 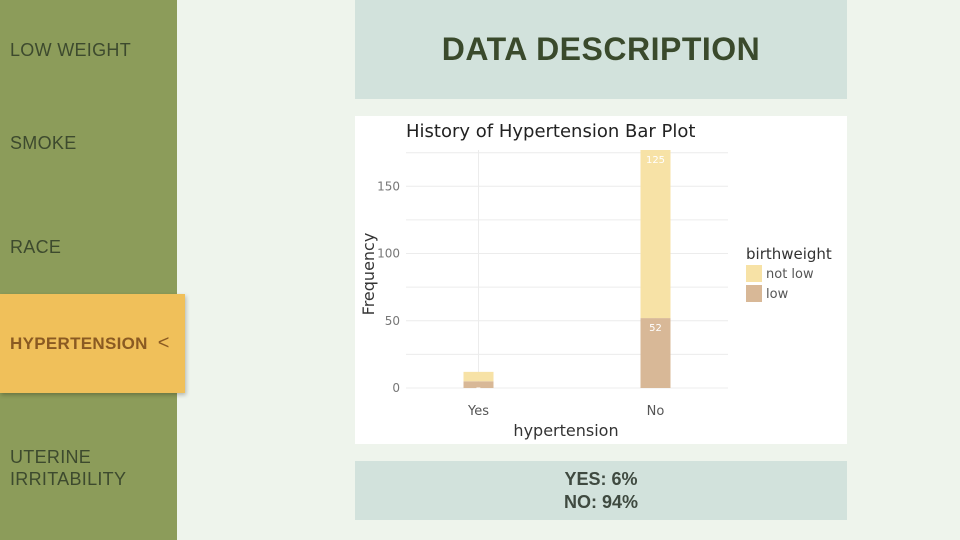 I want to click on x-tick-label: Yes, so click(x=478, y=411).